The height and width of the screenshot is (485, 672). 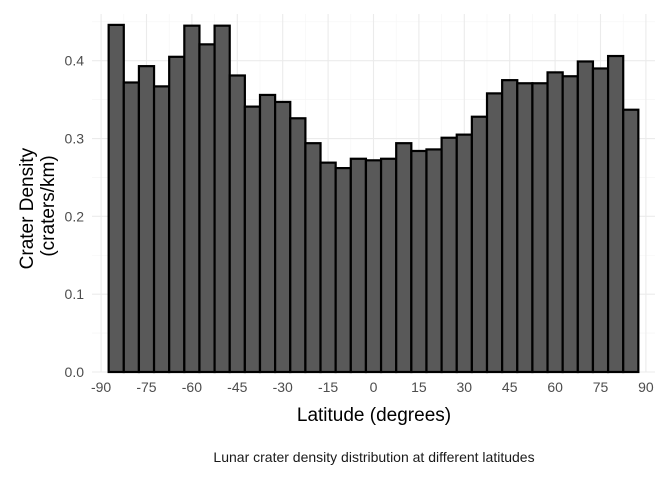 What do you see at coordinates (374, 415) in the screenshot?
I see `x-axis-title: Latitude (degrees)` at bounding box center [374, 415].